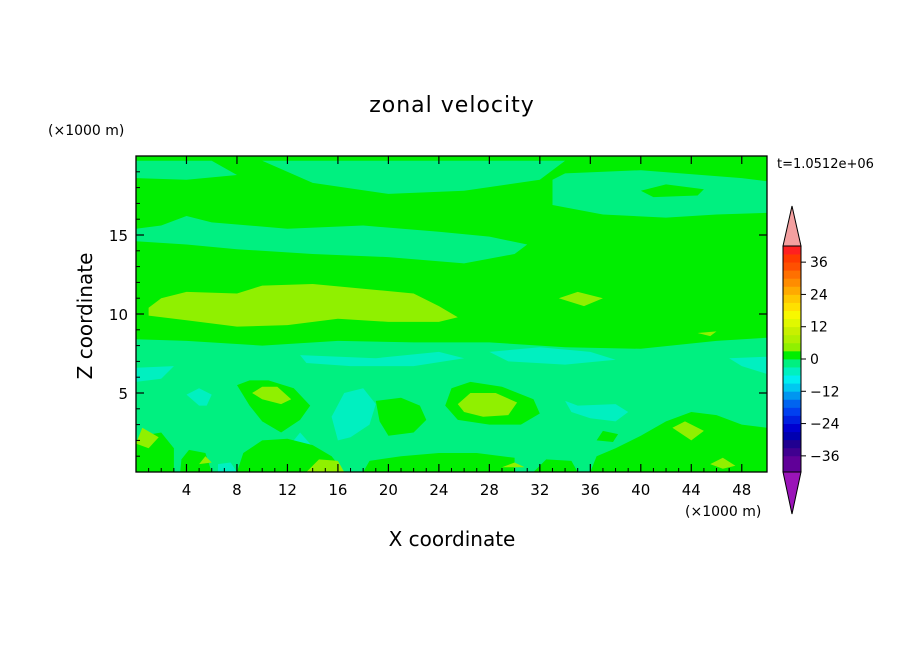 This screenshot has width=904, height=654. I want to click on x-tick-label: 28, so click(489, 490).